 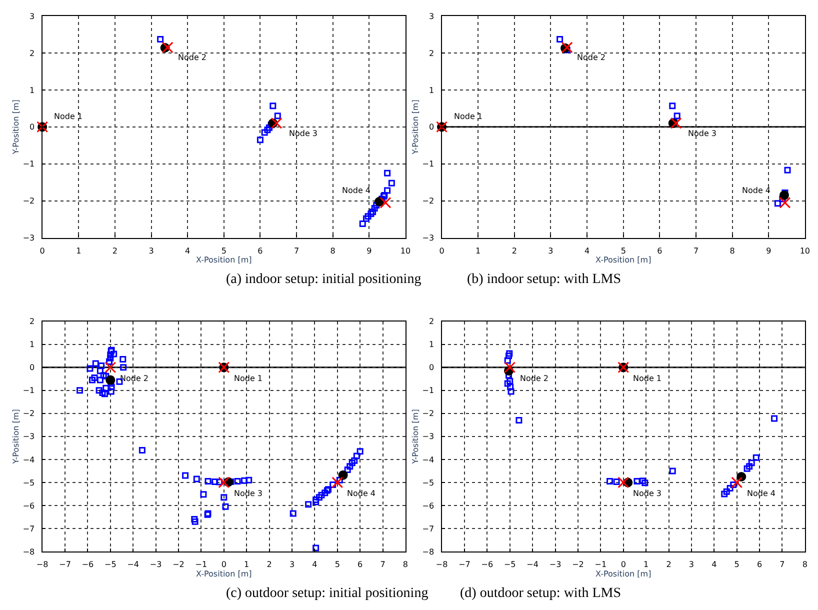 What do you see at coordinates (544, 279) in the screenshot?
I see `text: (b) indoor setup: with LMS` at bounding box center [544, 279].